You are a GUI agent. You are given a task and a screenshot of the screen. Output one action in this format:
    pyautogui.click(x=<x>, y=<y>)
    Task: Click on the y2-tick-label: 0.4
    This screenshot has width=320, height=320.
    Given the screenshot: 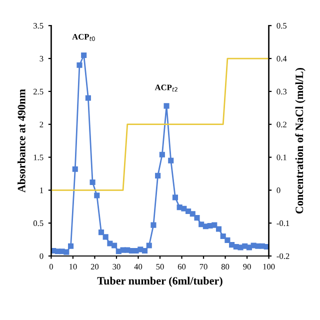 What is the action you would take?
    pyautogui.click(x=281, y=59)
    